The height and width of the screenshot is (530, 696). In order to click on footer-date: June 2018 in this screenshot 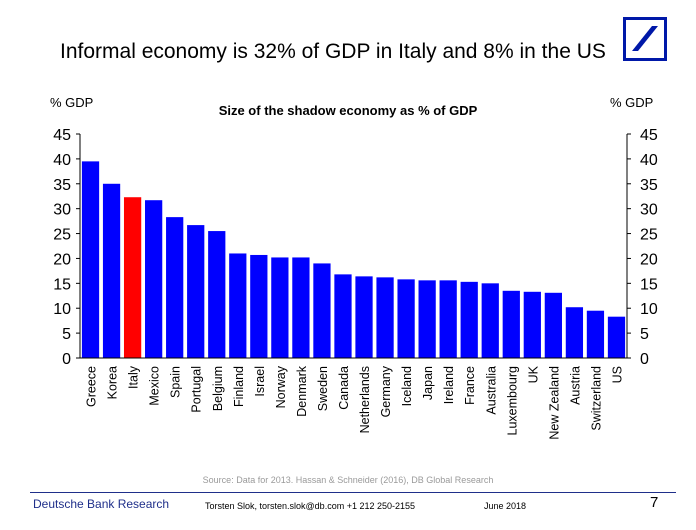, I will do `click(505, 506)`.